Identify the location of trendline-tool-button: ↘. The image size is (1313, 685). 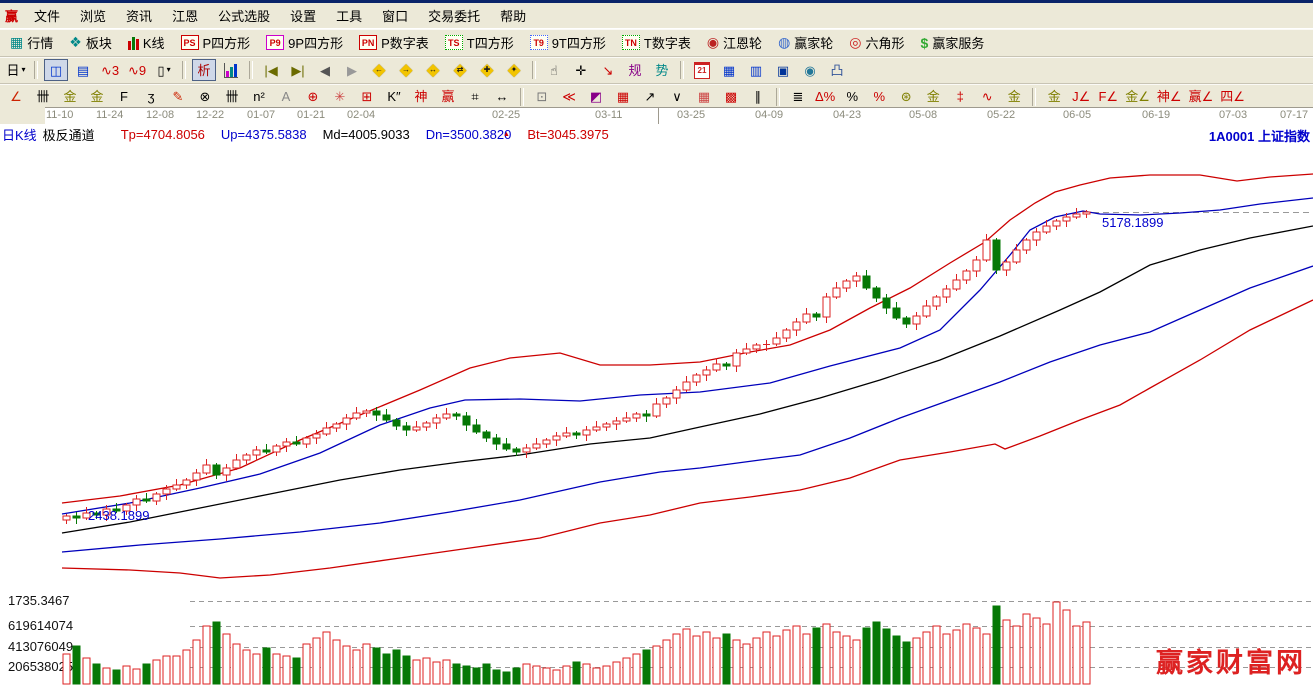
(608, 70).